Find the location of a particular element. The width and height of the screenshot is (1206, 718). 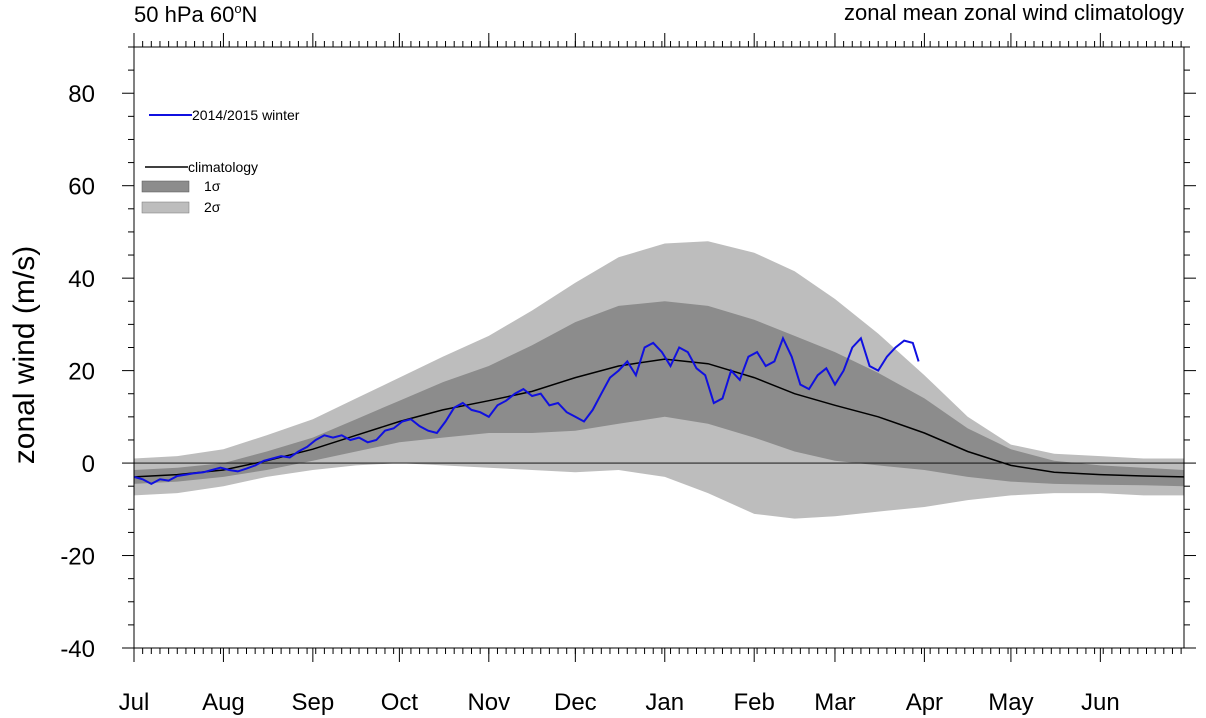

x-tick-label: Dec is located at coordinates (575, 702).